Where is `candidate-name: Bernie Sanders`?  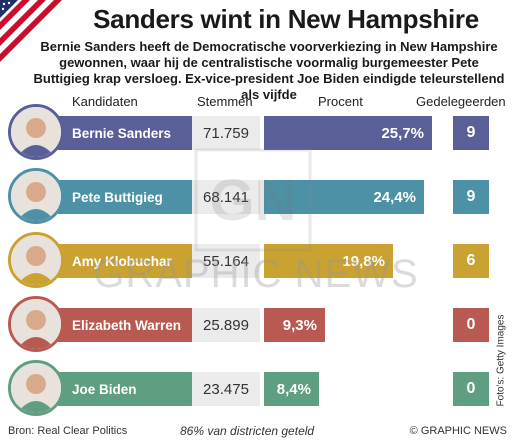 candidate-name: Bernie Sanders is located at coordinates (125, 133).